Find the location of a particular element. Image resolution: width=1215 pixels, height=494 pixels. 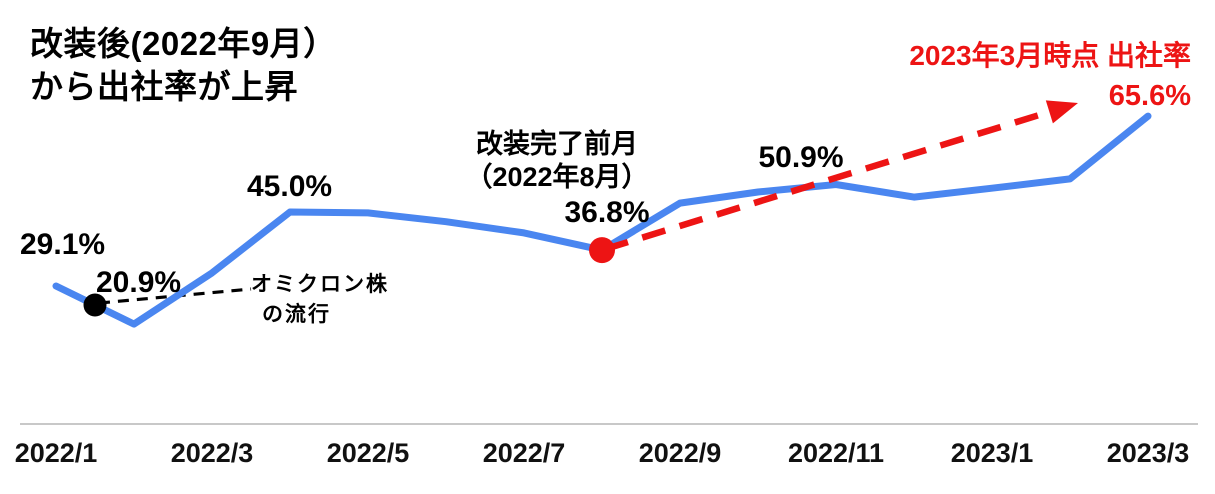

x-tick-2022-9: 2022/9 is located at coordinates (680, 453).